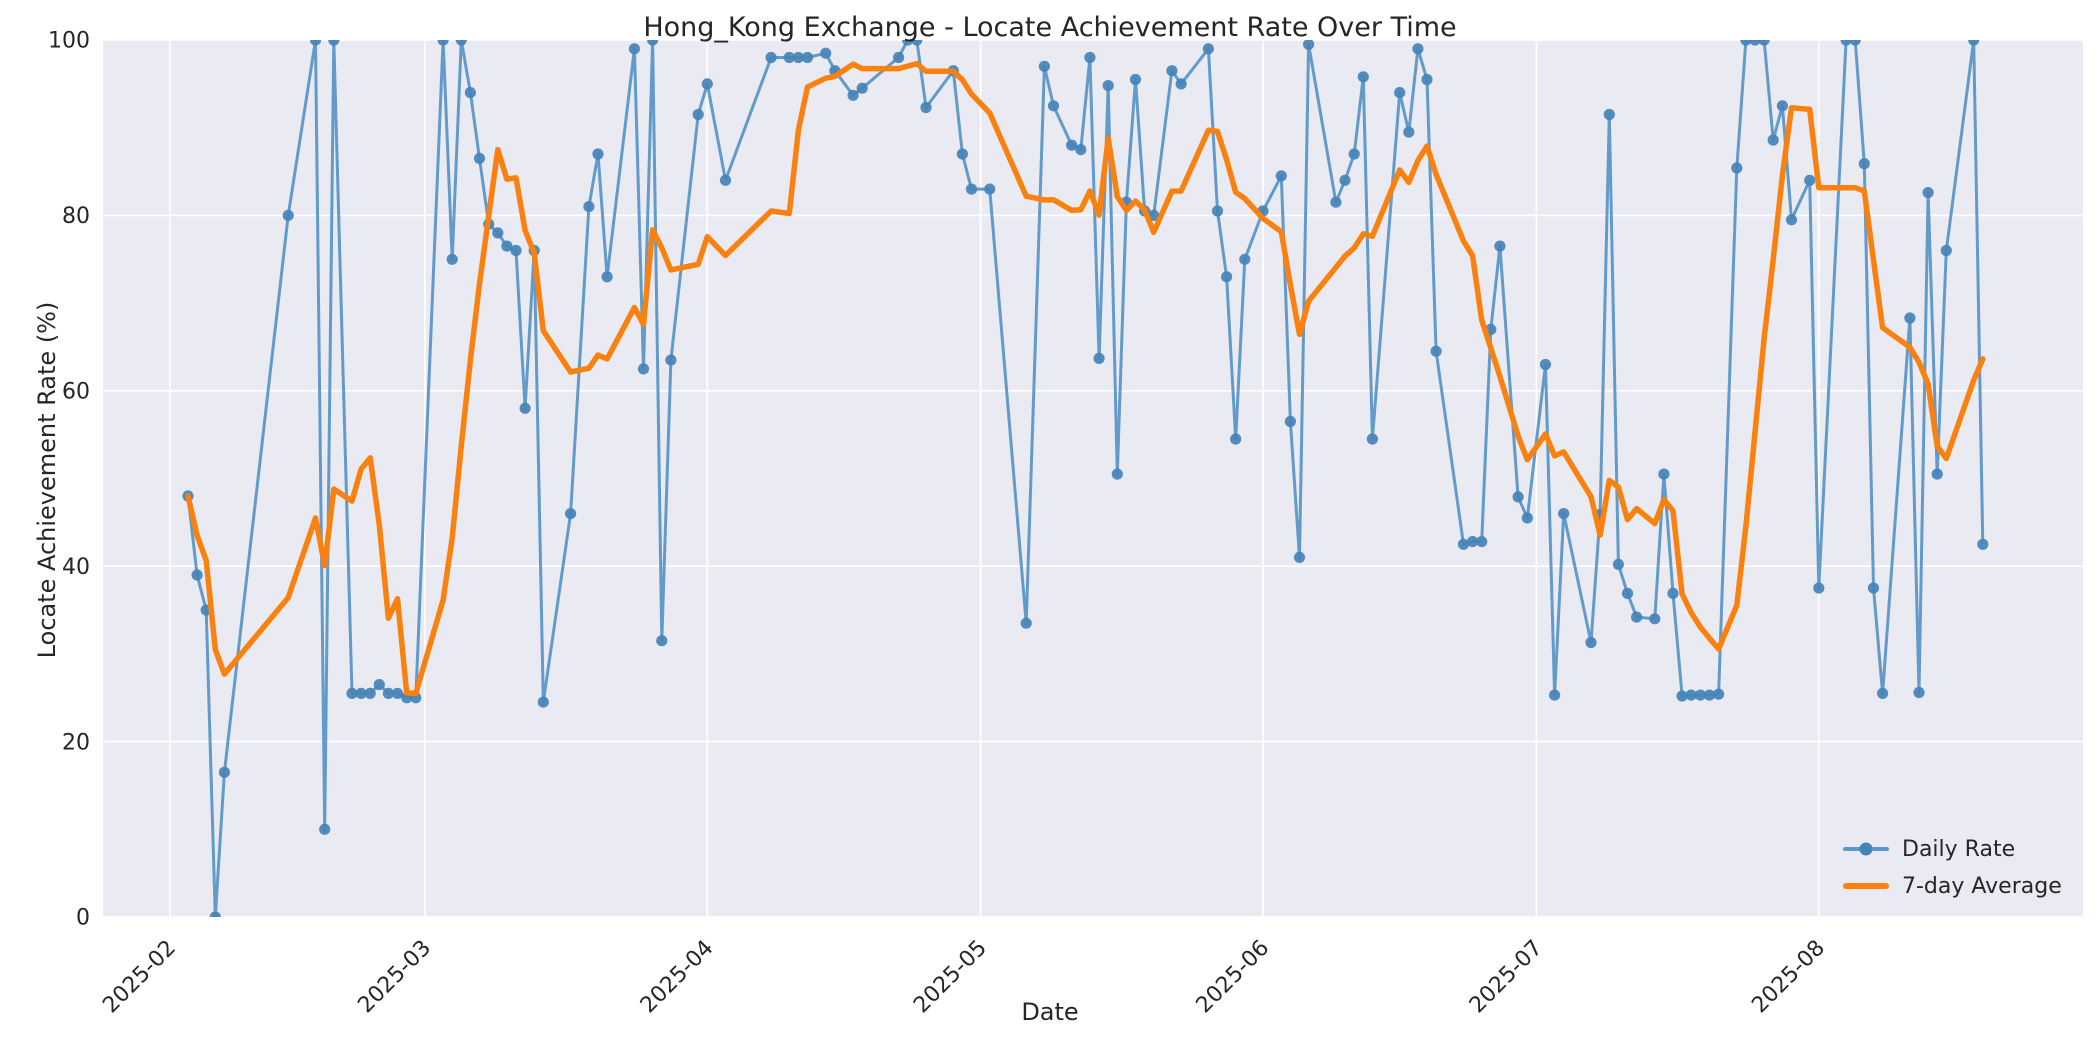  I want to click on legend-item-daily-rate: Daily Rate, so click(1952, 849).